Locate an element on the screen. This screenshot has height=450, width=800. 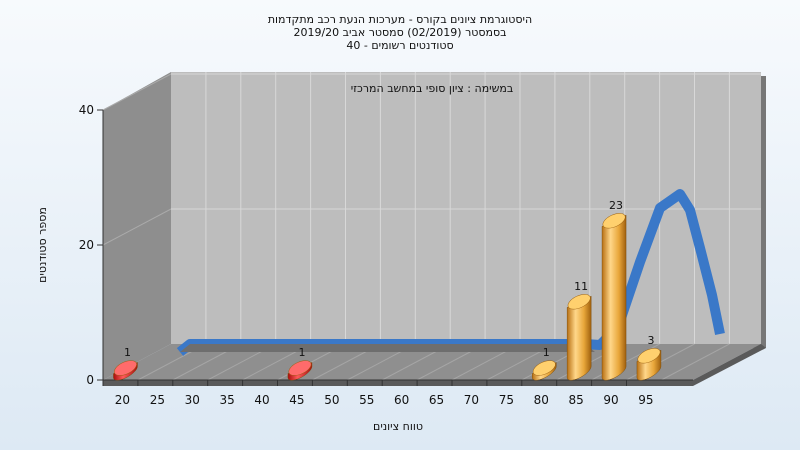
y-tick-label: 40 is located at coordinates (86, 110).